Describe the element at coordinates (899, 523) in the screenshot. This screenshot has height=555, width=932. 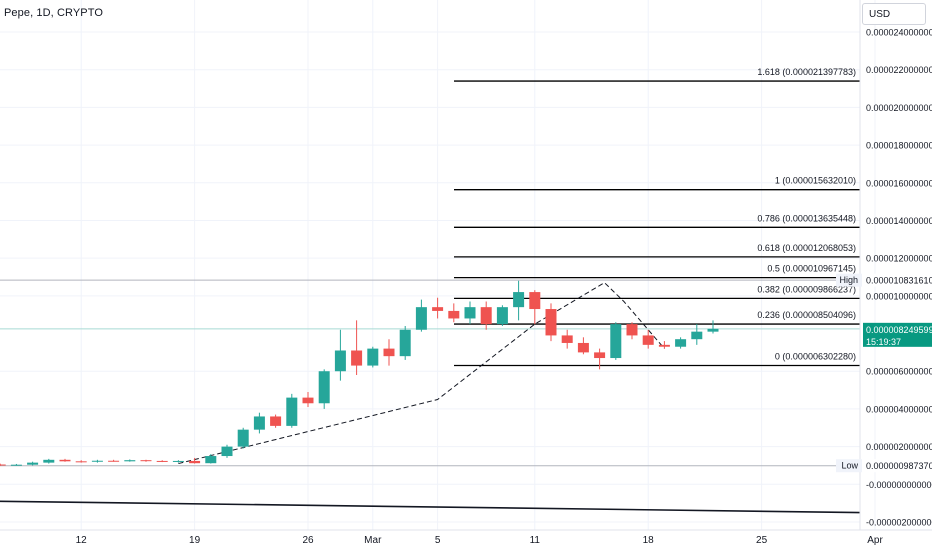
I see `y-tick-label: -0.000002000000` at that location.